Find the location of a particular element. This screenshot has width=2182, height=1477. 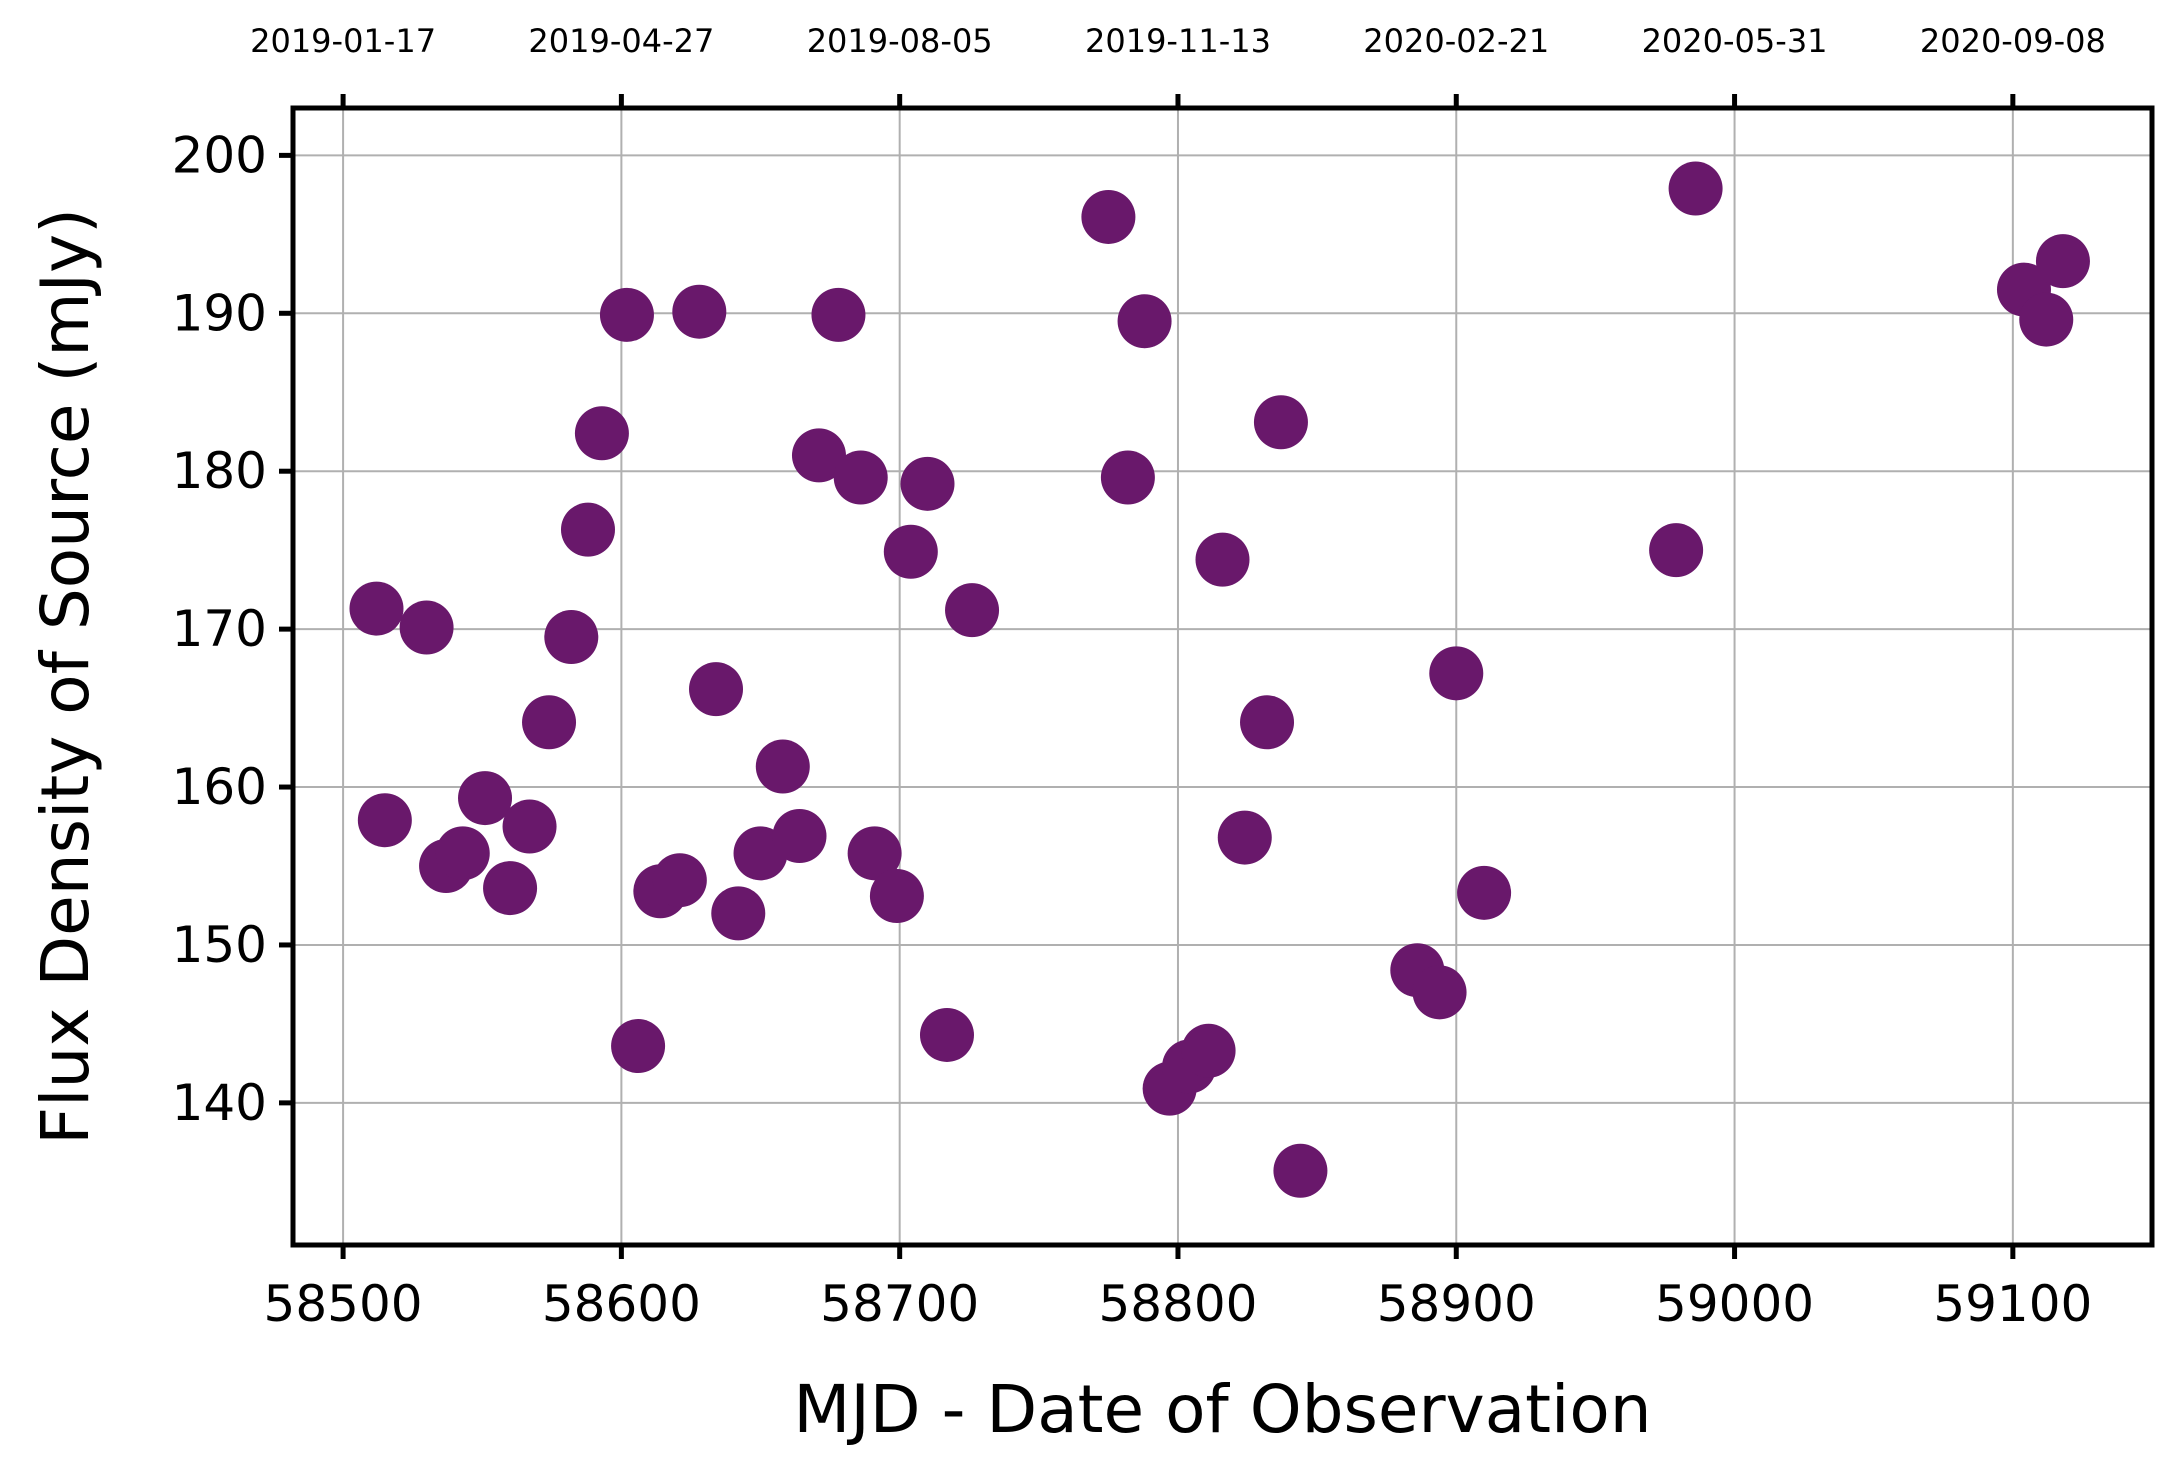

top-tick-label: 2020-05-31 is located at coordinates (1735, 41).